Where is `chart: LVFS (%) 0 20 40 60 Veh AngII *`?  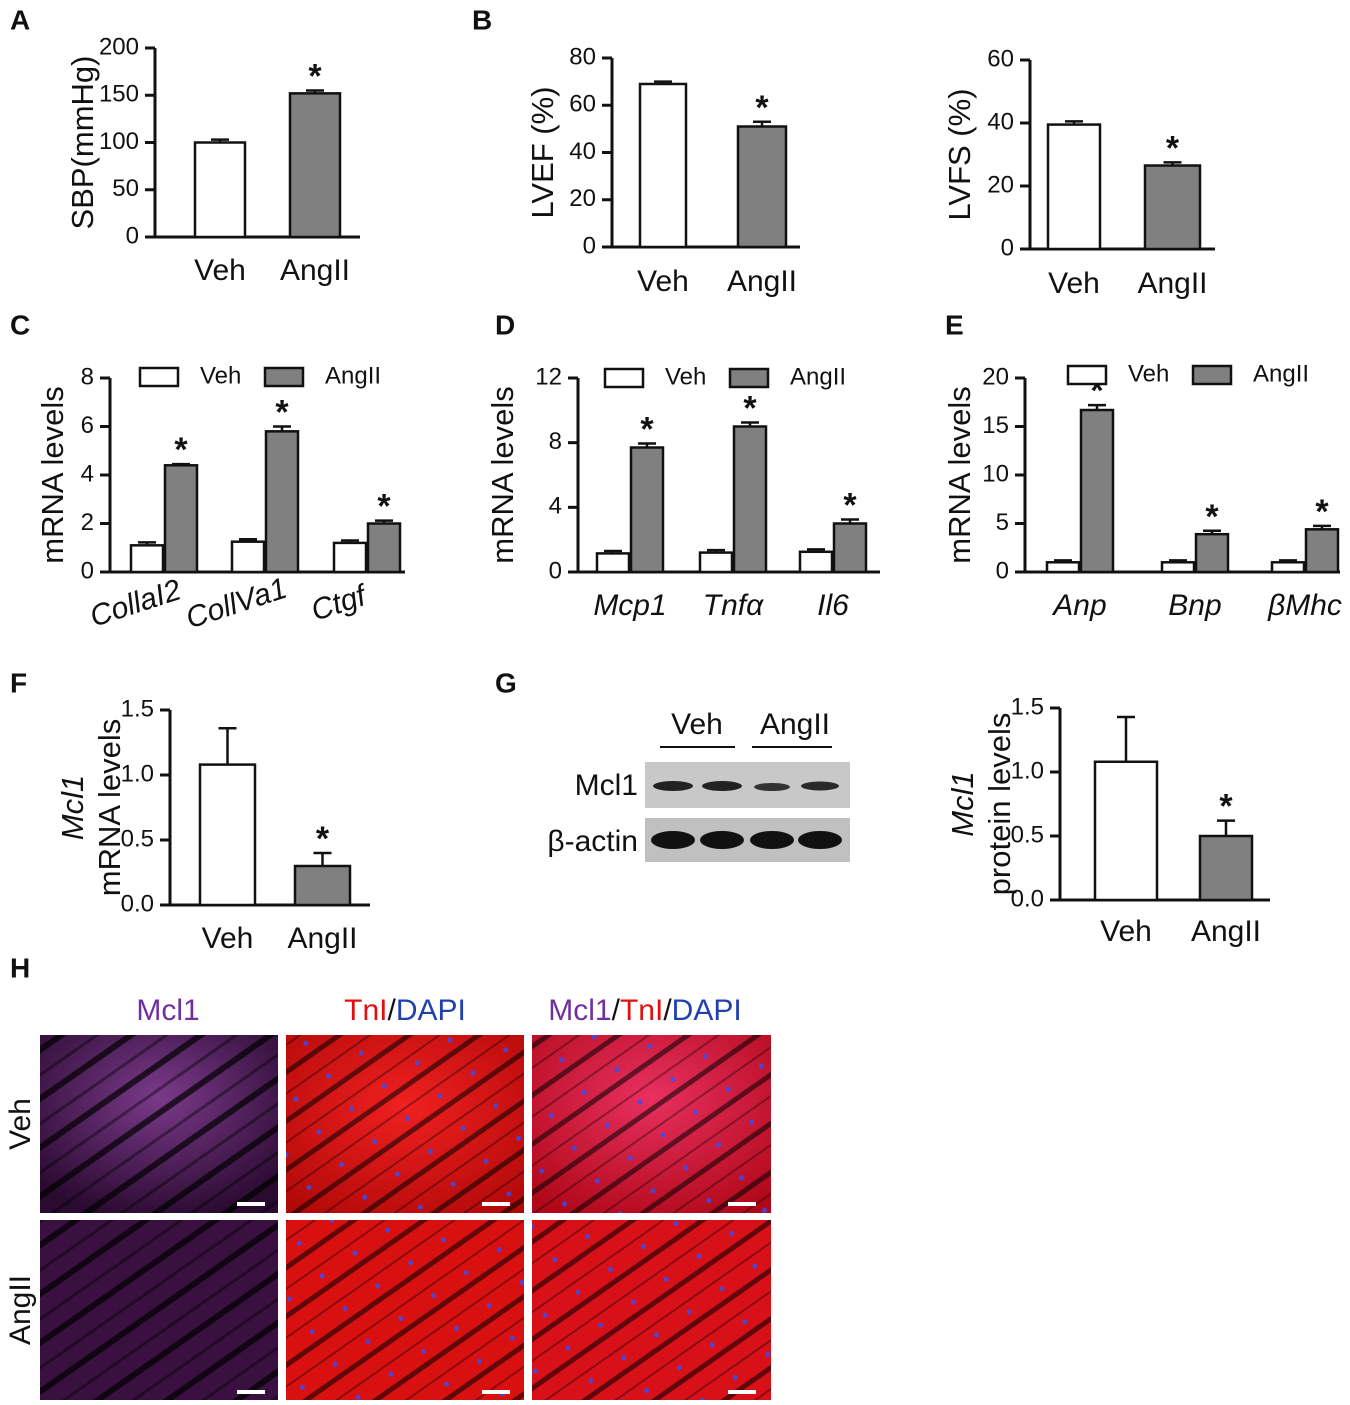
chart: LVFS (%) 0 20 40 60 Veh AngII * is located at coordinates (1078, 172).